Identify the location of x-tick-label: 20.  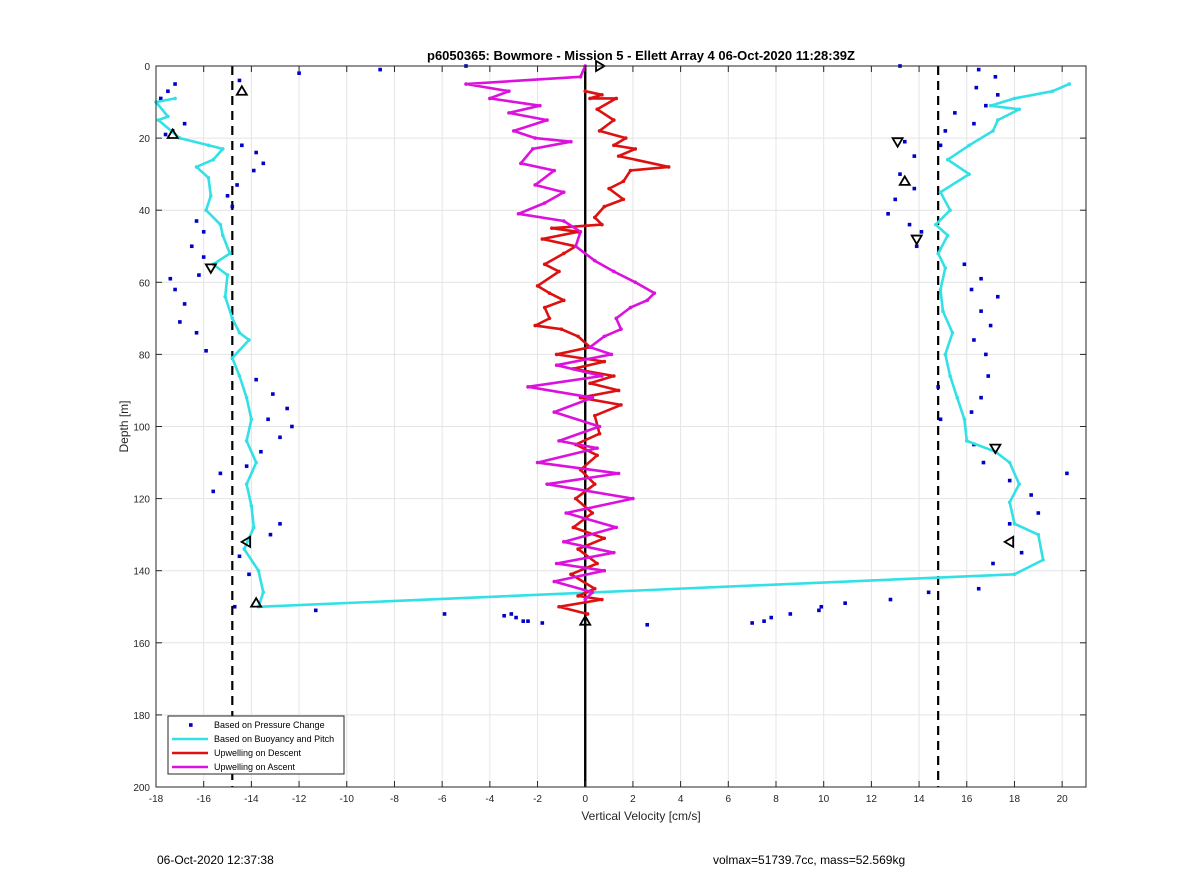
(1063, 799).